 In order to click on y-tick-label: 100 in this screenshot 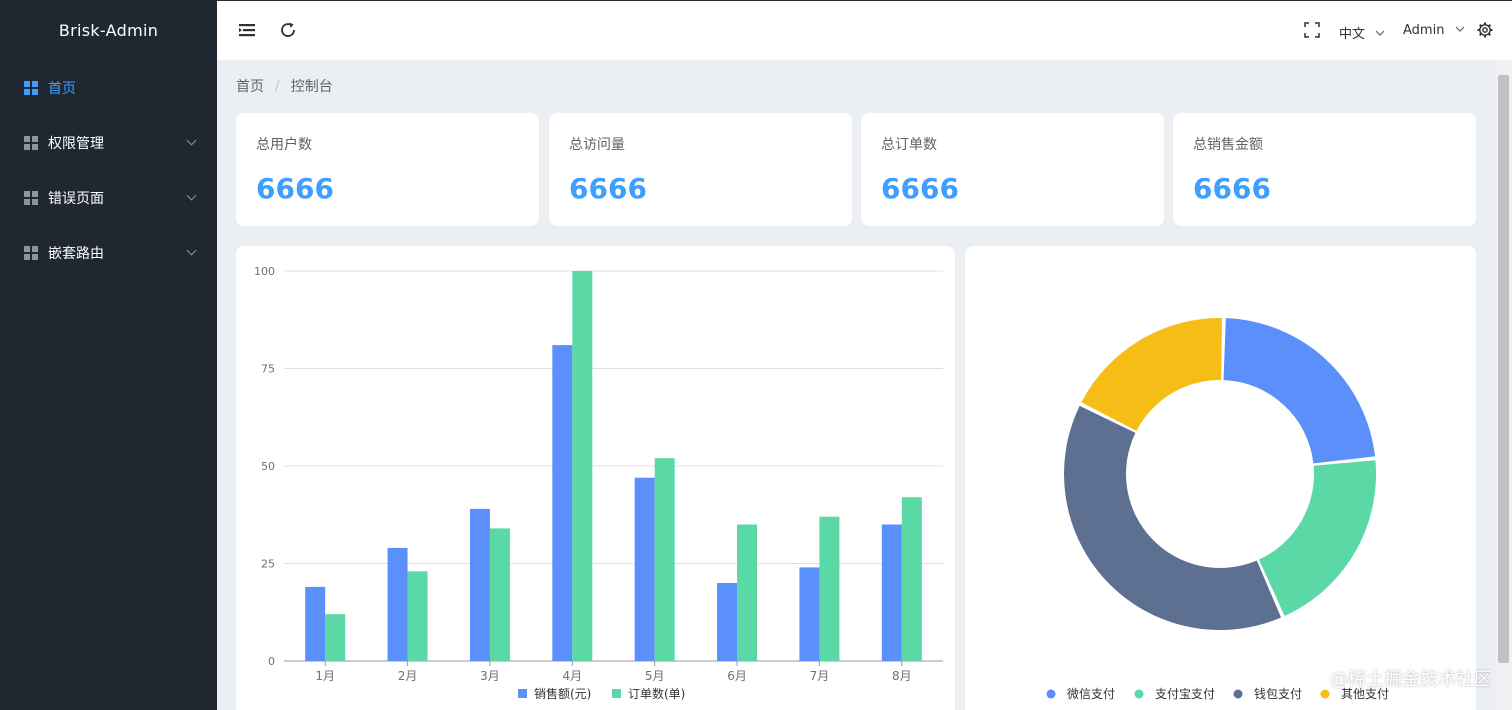, I will do `click(264, 271)`.